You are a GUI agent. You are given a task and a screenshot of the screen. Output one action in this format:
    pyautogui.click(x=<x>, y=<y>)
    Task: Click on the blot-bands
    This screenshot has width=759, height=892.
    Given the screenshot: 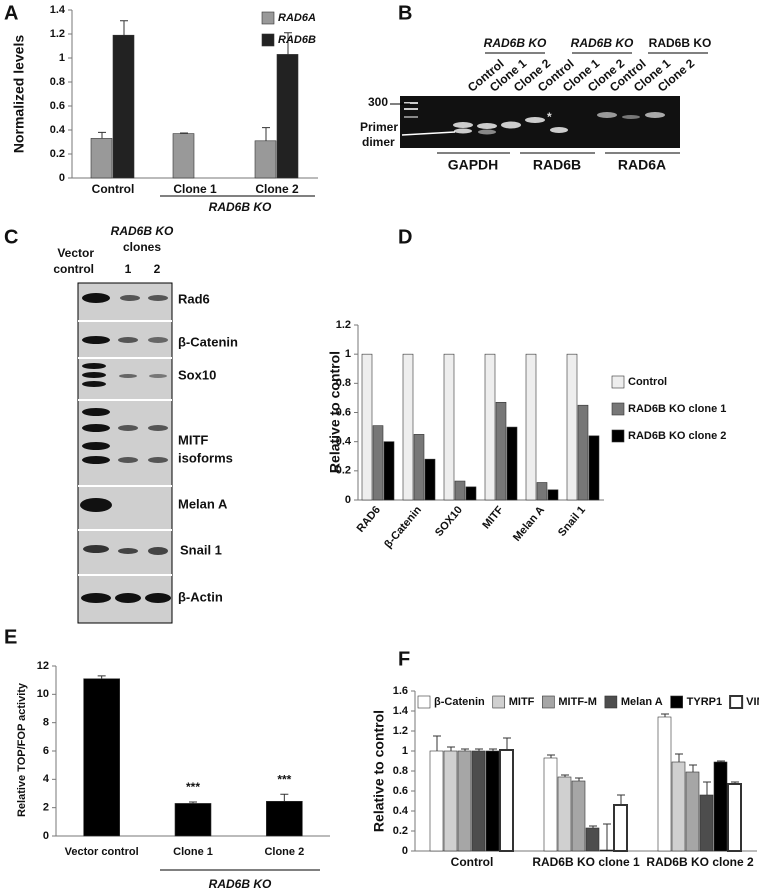 What is the action you would take?
    pyautogui.click(x=125, y=448)
    